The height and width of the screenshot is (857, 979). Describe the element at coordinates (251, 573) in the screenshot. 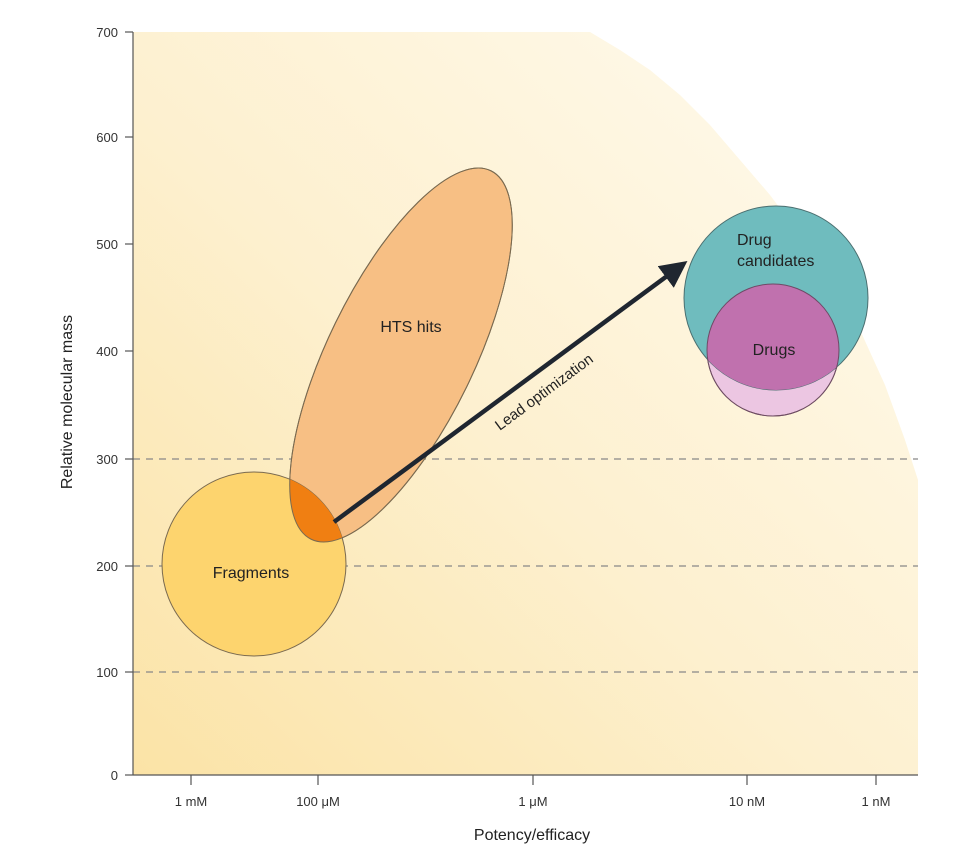

I see `fragments-label: Fragments` at that location.